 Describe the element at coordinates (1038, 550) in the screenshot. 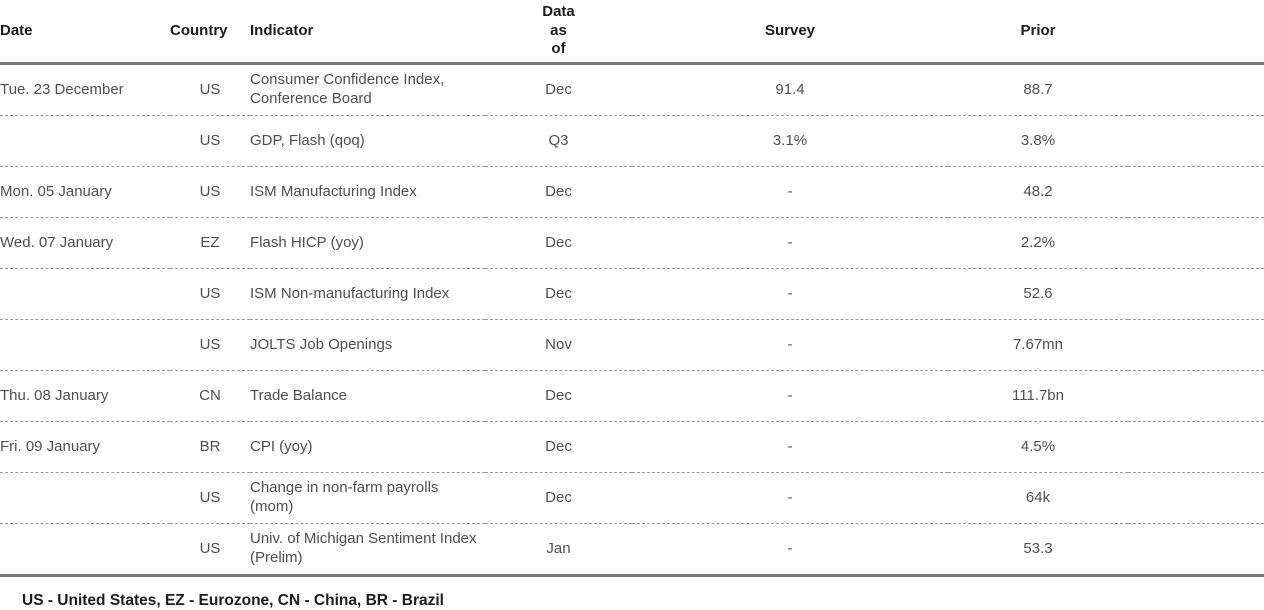

I see `cell-prior: 53.3` at that location.